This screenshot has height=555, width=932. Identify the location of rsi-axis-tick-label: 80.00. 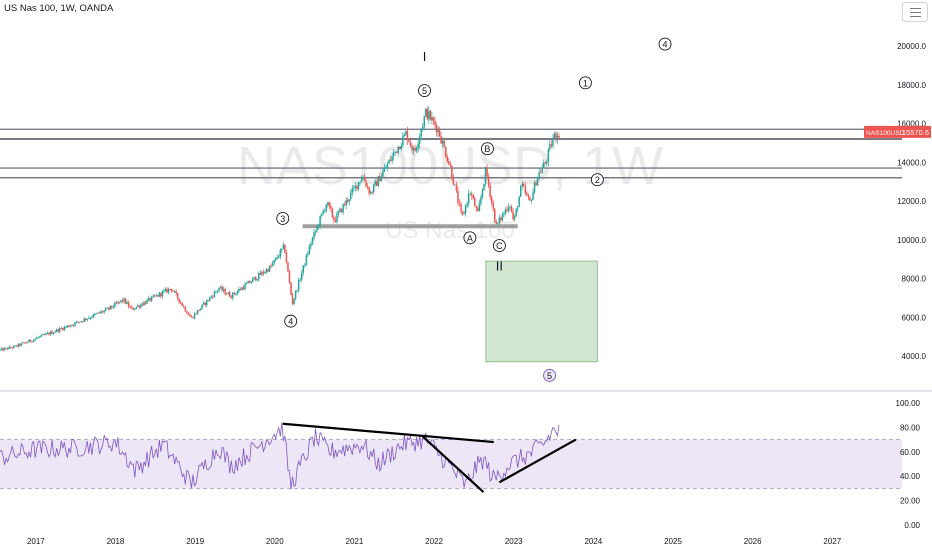
(910, 427).